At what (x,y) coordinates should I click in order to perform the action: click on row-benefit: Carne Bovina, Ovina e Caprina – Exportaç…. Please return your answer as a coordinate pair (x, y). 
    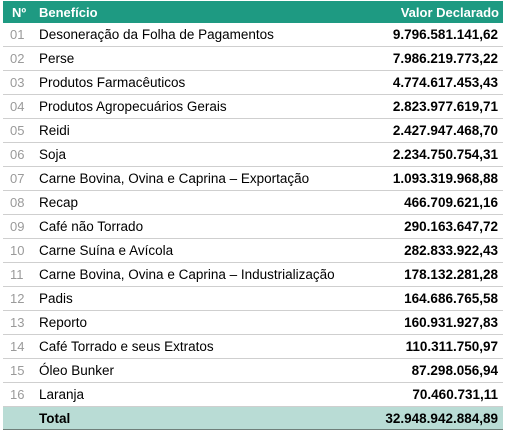
    Looking at the image, I should click on (201, 178).